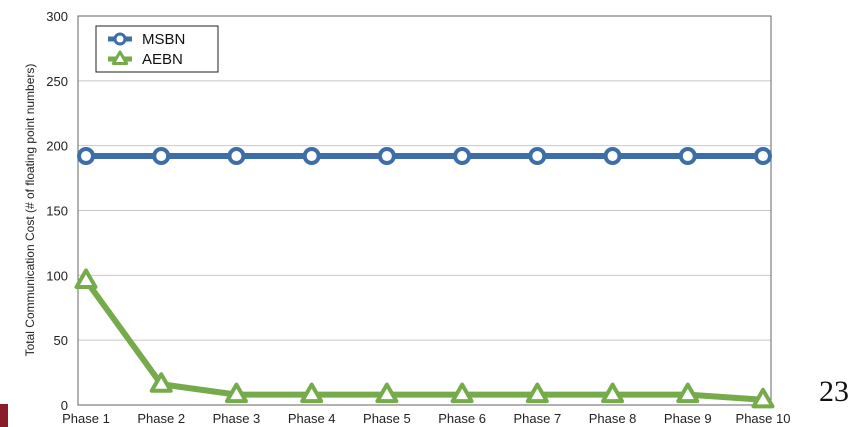  I want to click on y-tick-label-300: 300, so click(57, 16).